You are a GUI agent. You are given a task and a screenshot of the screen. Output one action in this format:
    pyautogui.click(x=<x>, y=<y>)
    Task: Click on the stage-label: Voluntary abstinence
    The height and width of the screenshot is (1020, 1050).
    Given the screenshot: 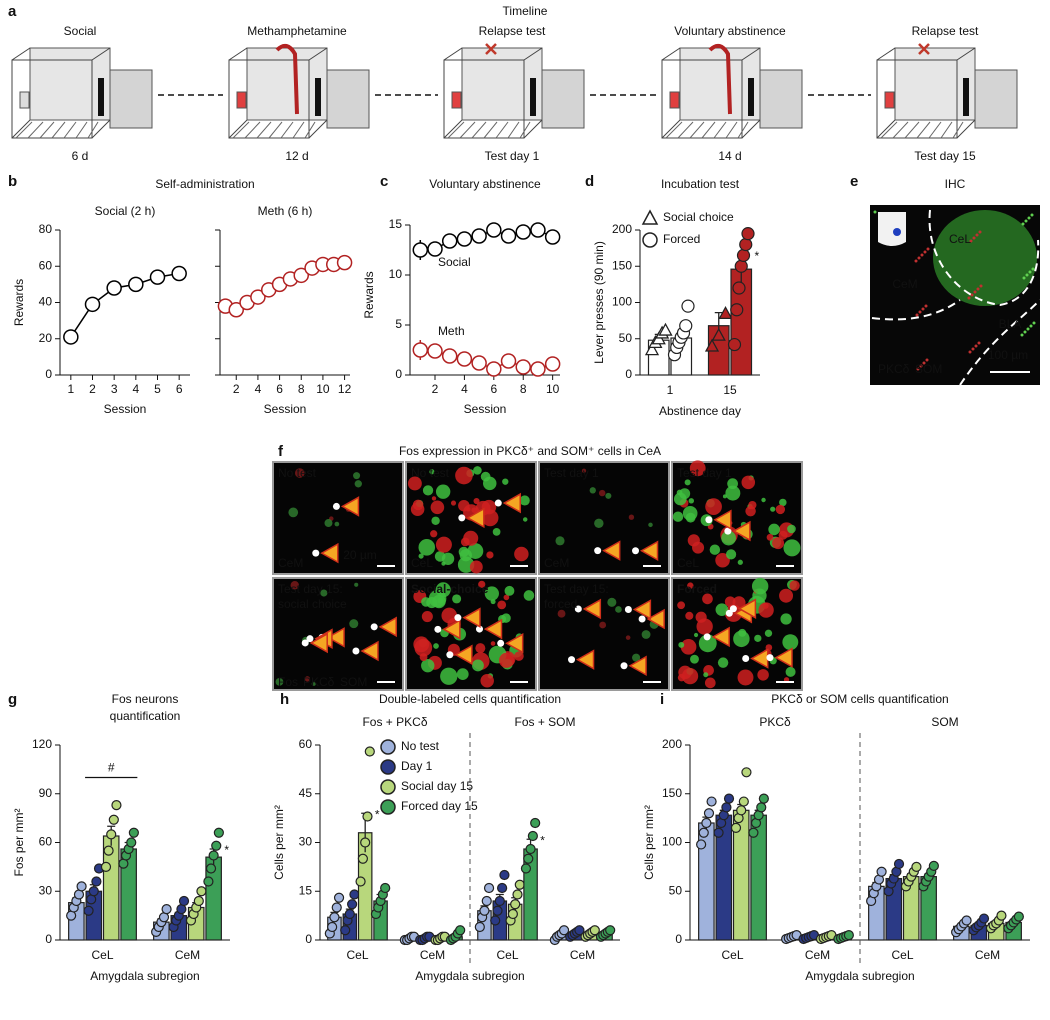 What is the action you would take?
    pyautogui.click(x=730, y=31)
    